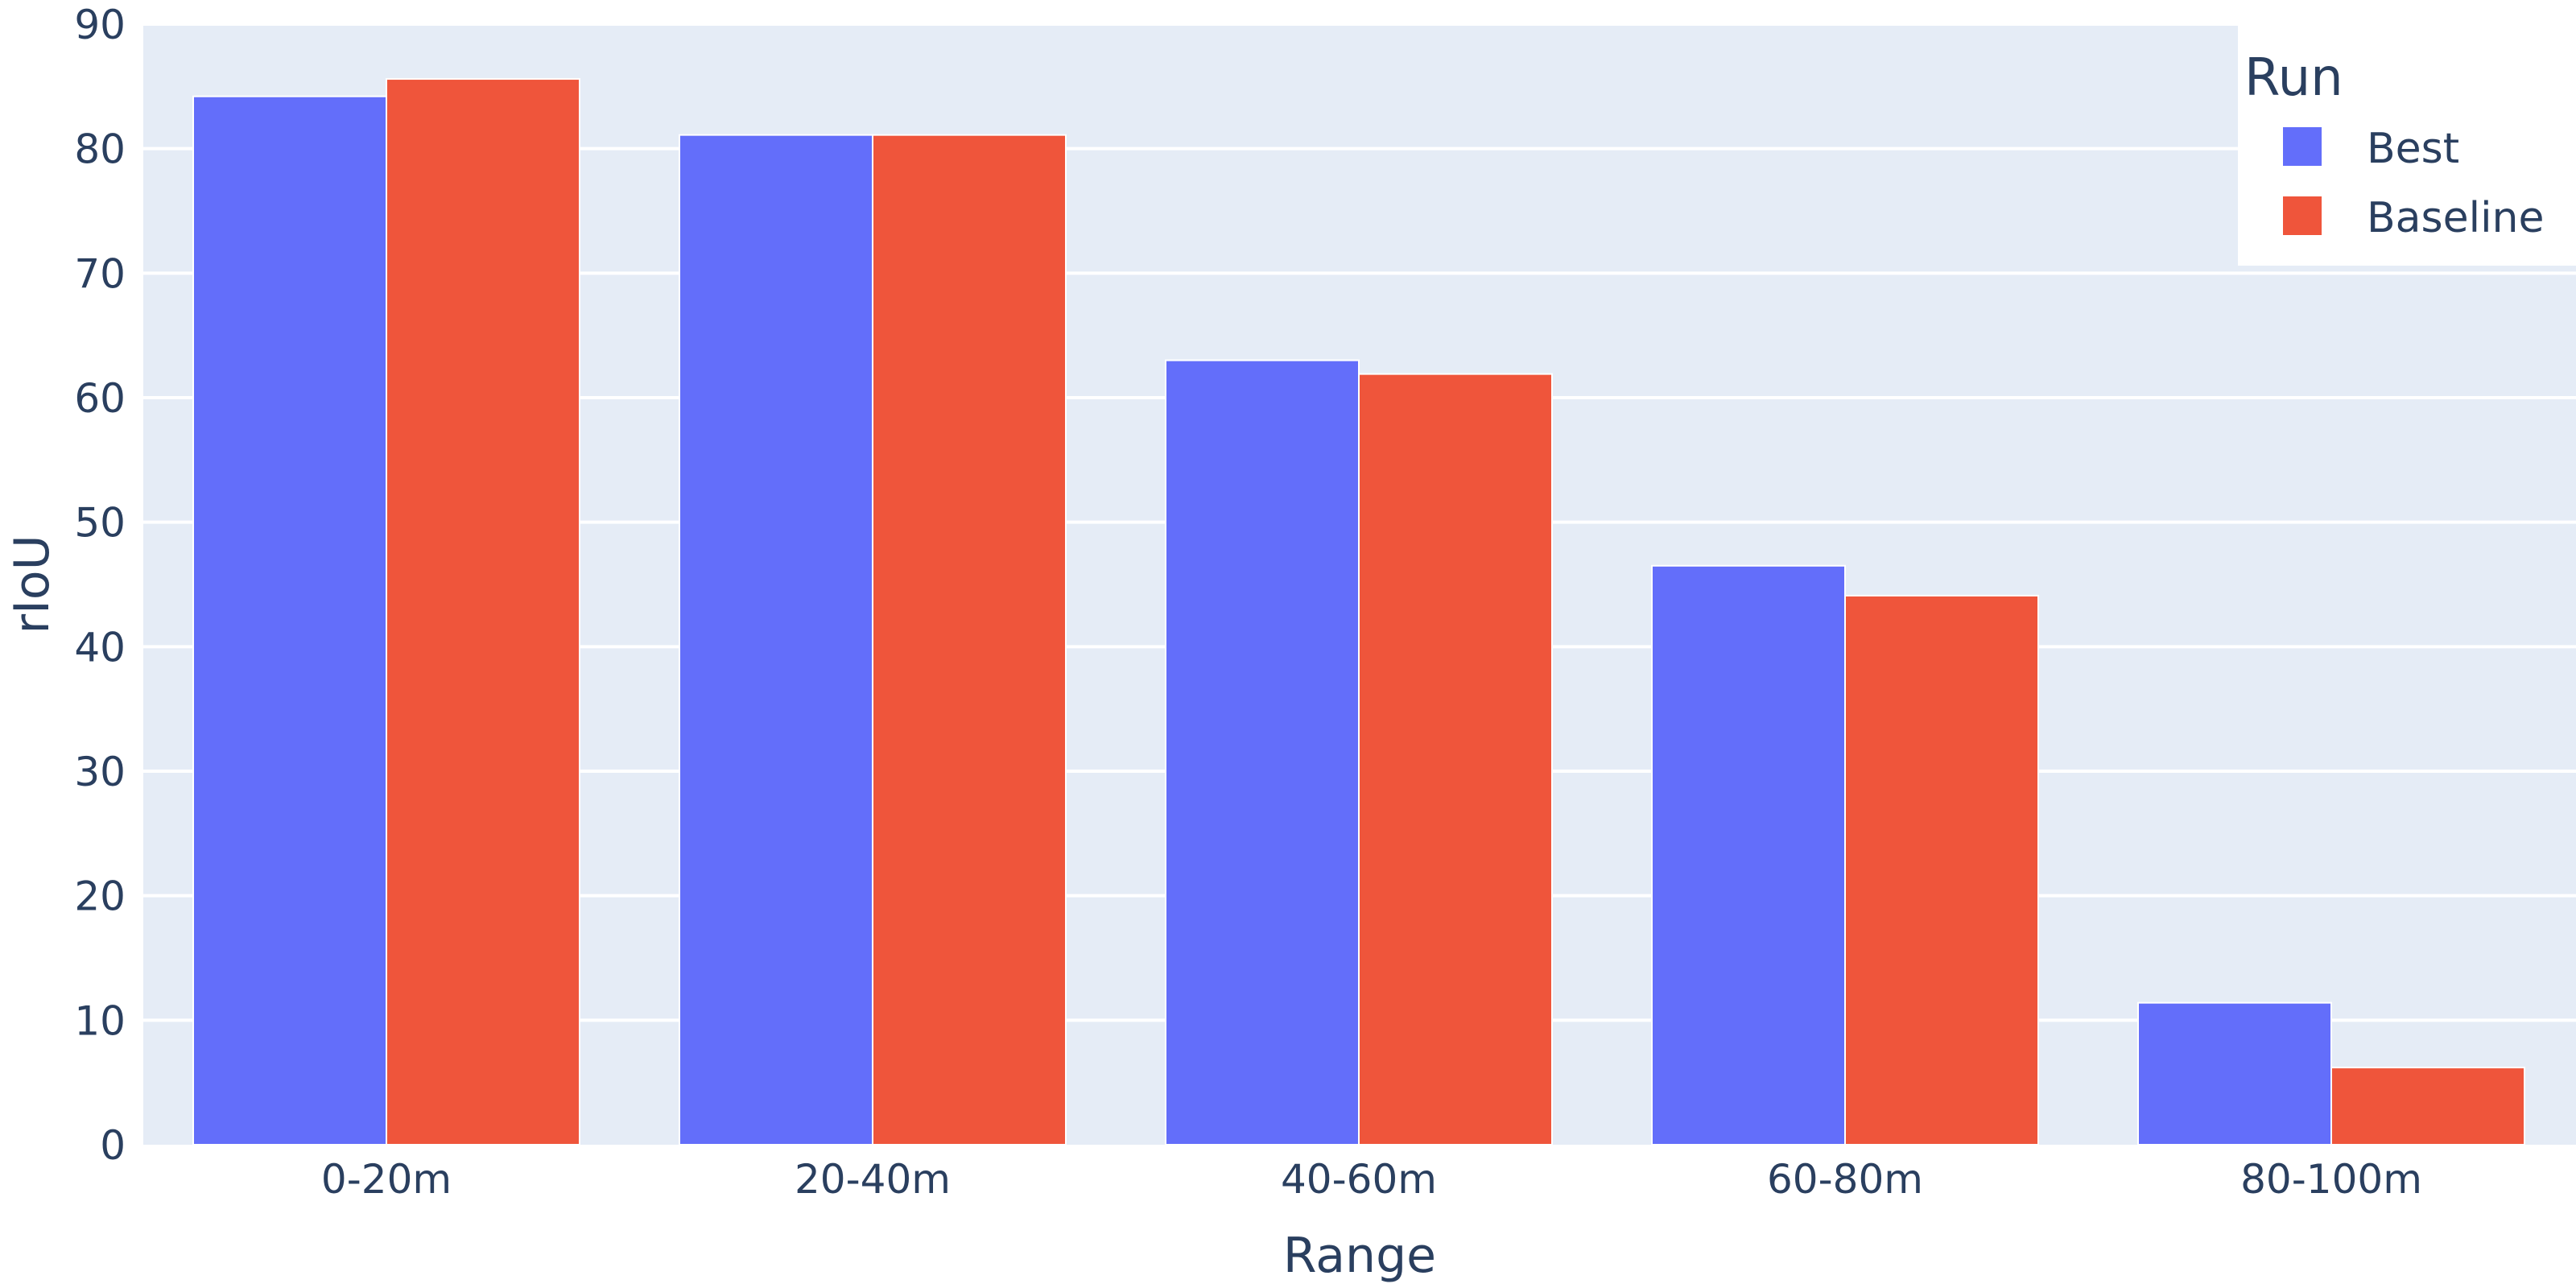  I want to click on y-tick-label: 50, so click(100, 523).